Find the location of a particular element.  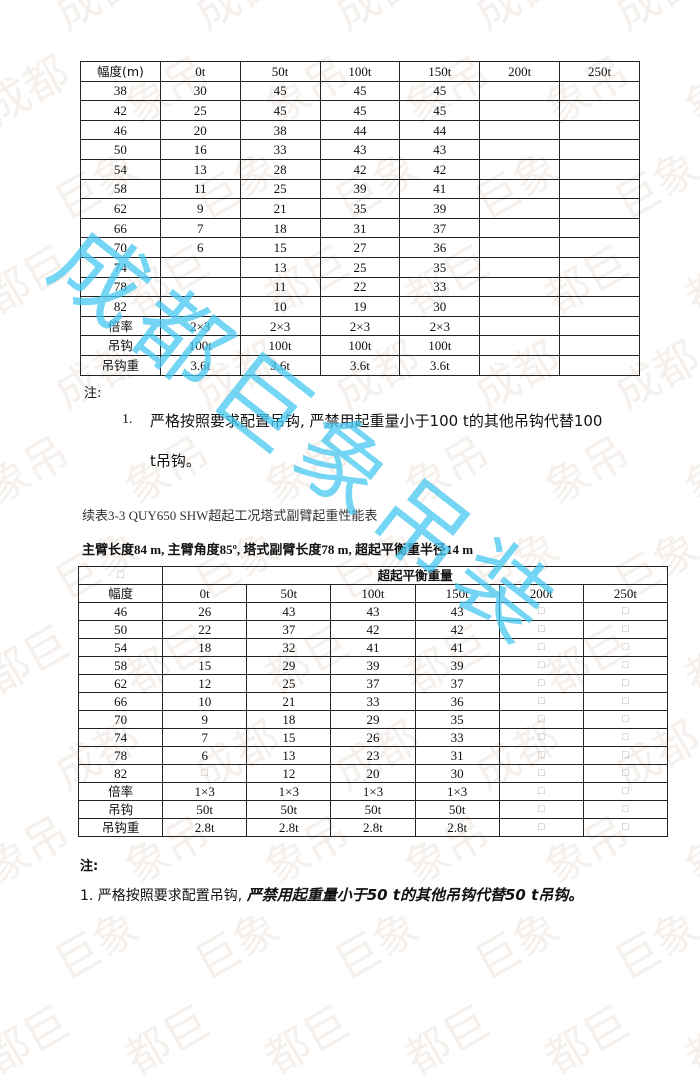

table-cell: 100t is located at coordinates (360, 345).